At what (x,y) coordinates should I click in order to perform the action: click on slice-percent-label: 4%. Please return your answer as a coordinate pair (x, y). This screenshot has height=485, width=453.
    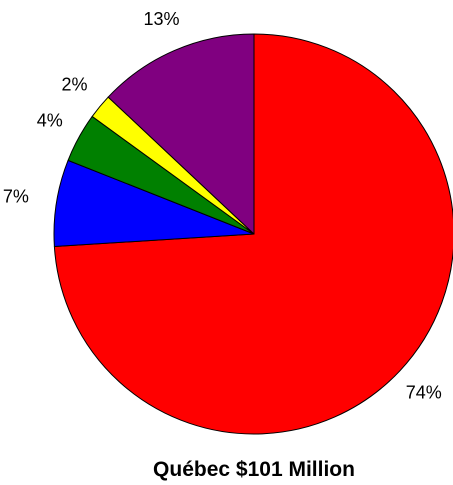
    Looking at the image, I should click on (50, 121).